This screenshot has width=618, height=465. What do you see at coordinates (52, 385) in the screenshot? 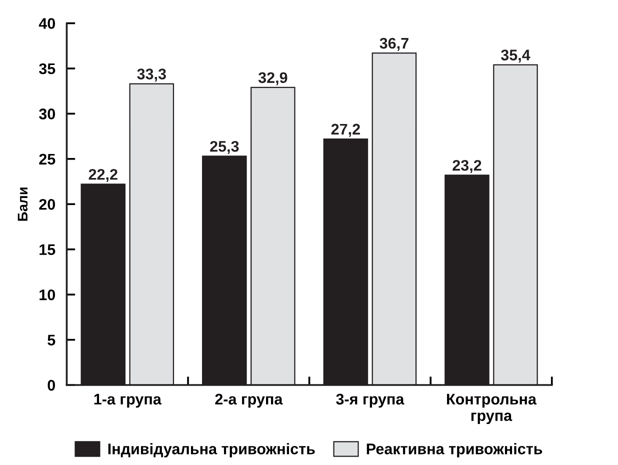
I see `y-tick-label: 0` at bounding box center [52, 385].